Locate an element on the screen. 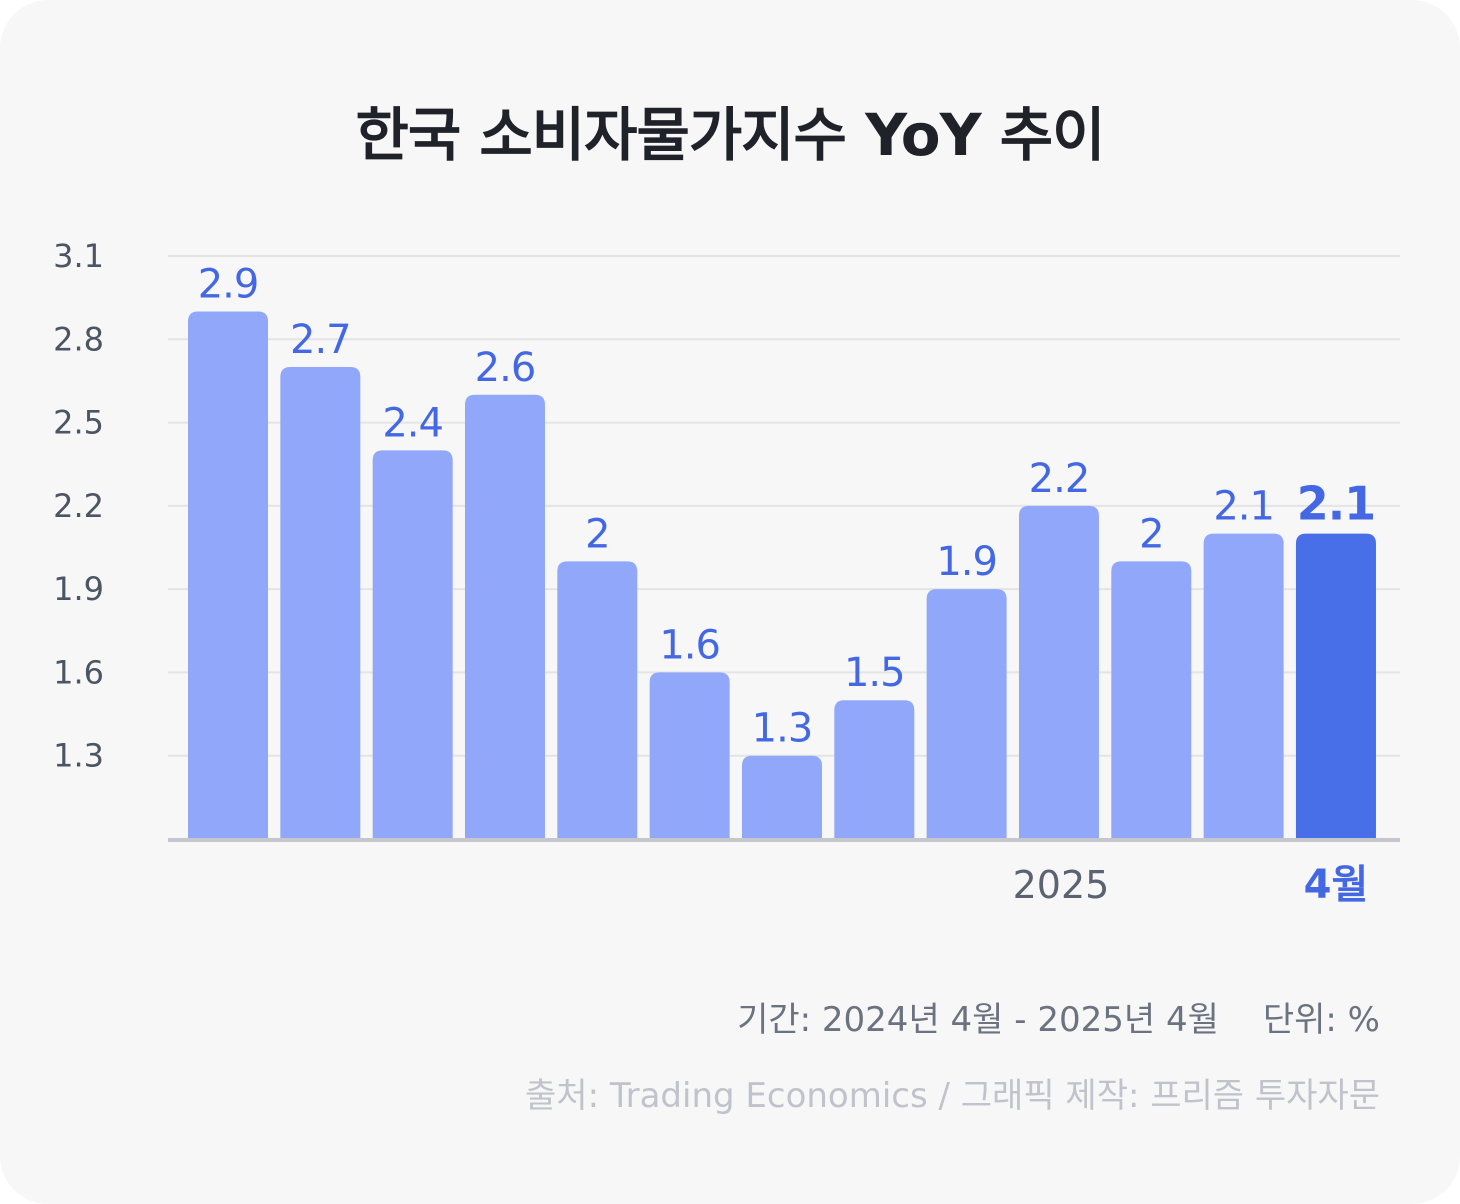 The image size is (1460, 1204). value-label: 2.6 is located at coordinates (505, 368).